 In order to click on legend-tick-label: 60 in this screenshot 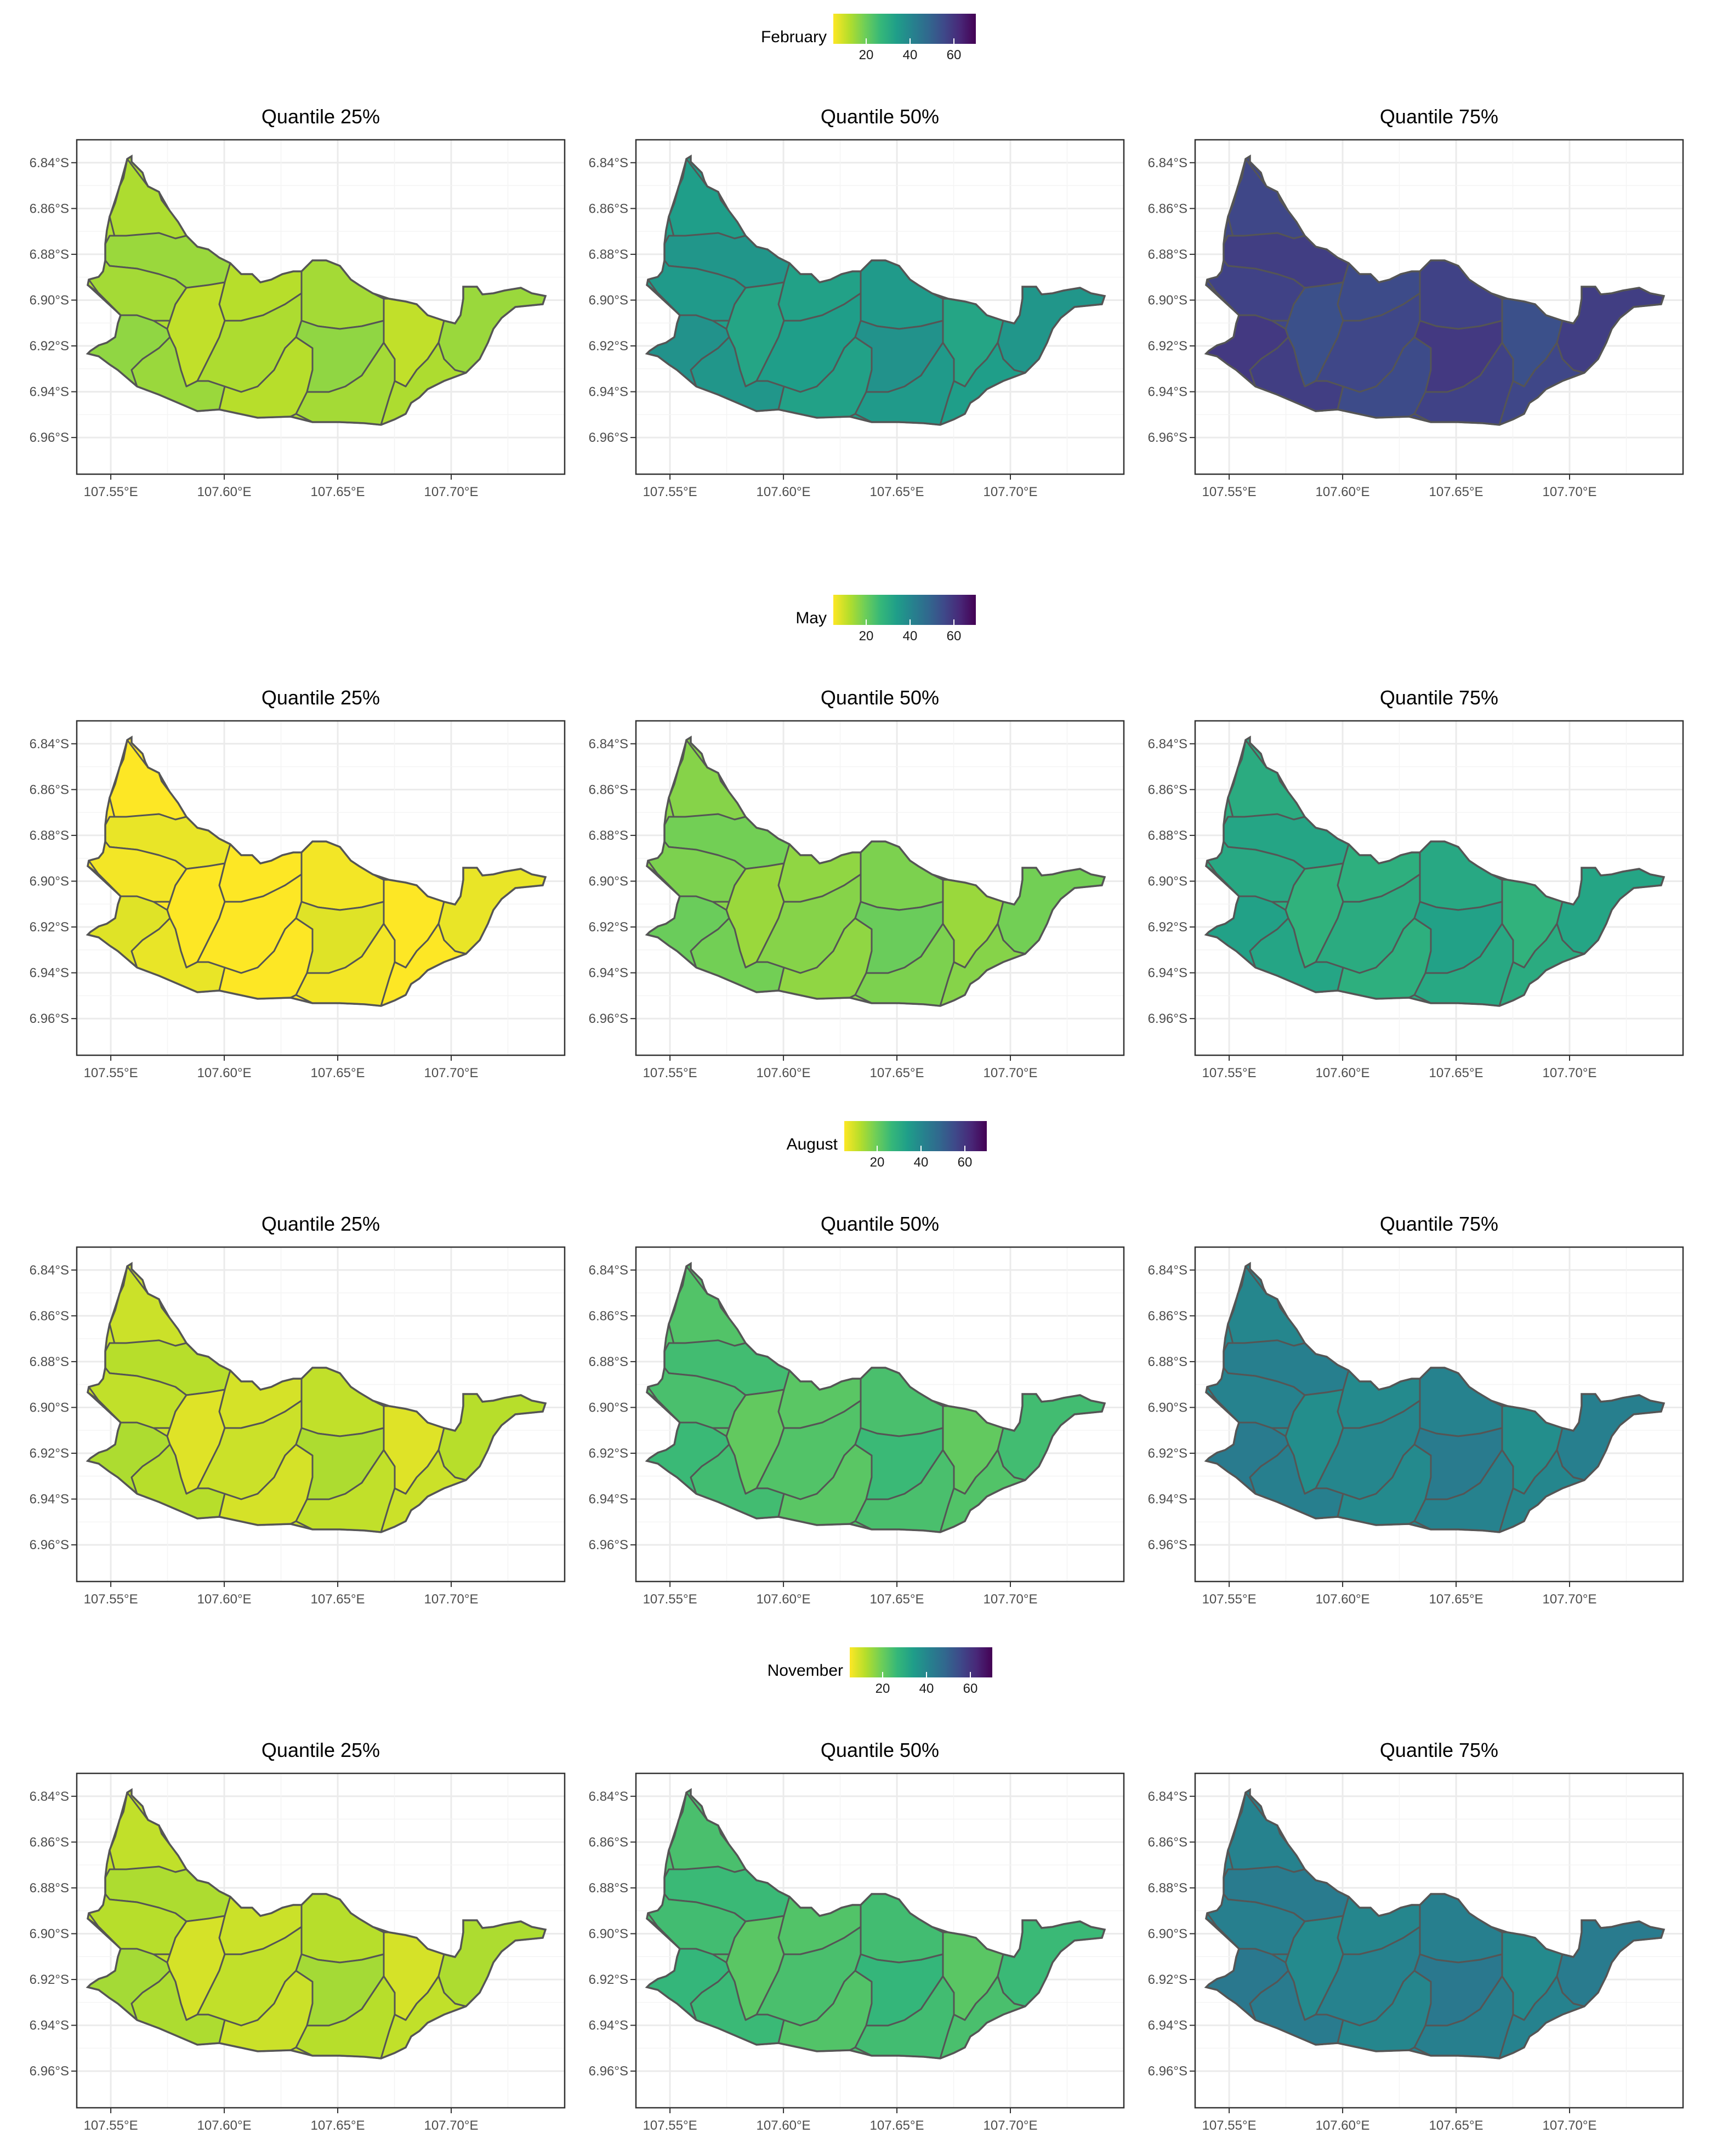, I will do `click(965, 1162)`.